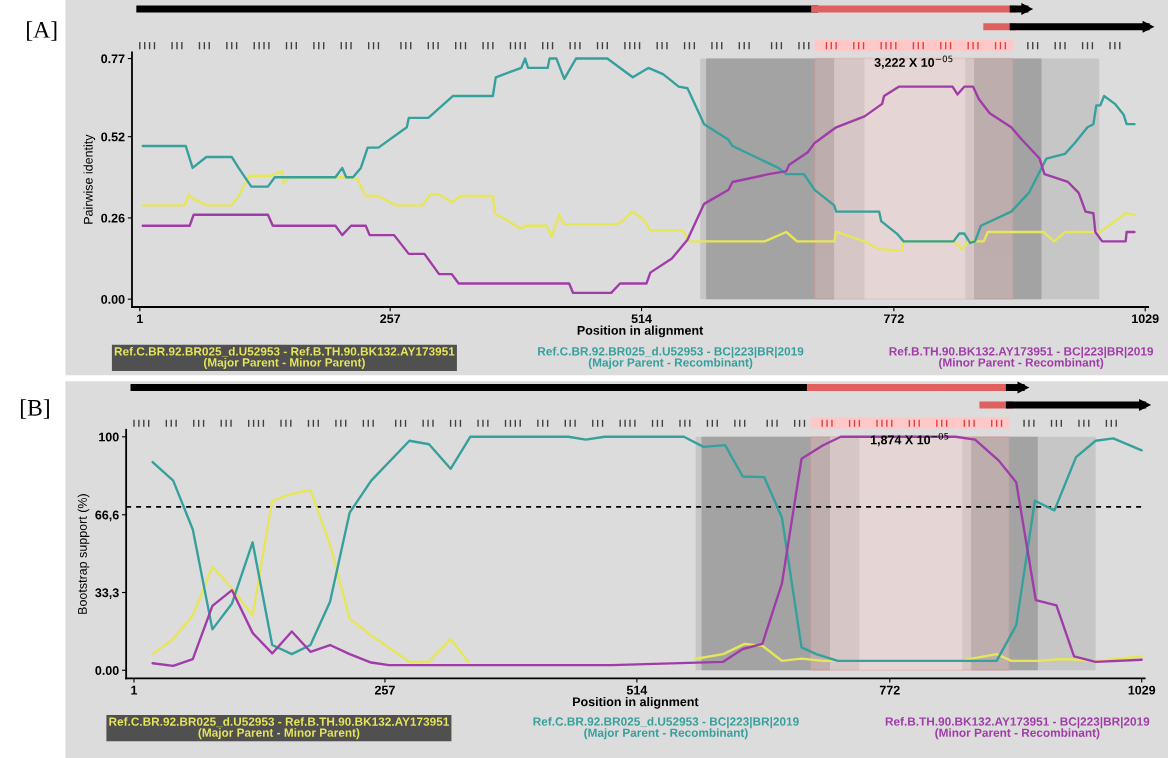 The height and width of the screenshot is (758, 1168). I want to click on y-axis-title: Pairwise identity, so click(89, 179).